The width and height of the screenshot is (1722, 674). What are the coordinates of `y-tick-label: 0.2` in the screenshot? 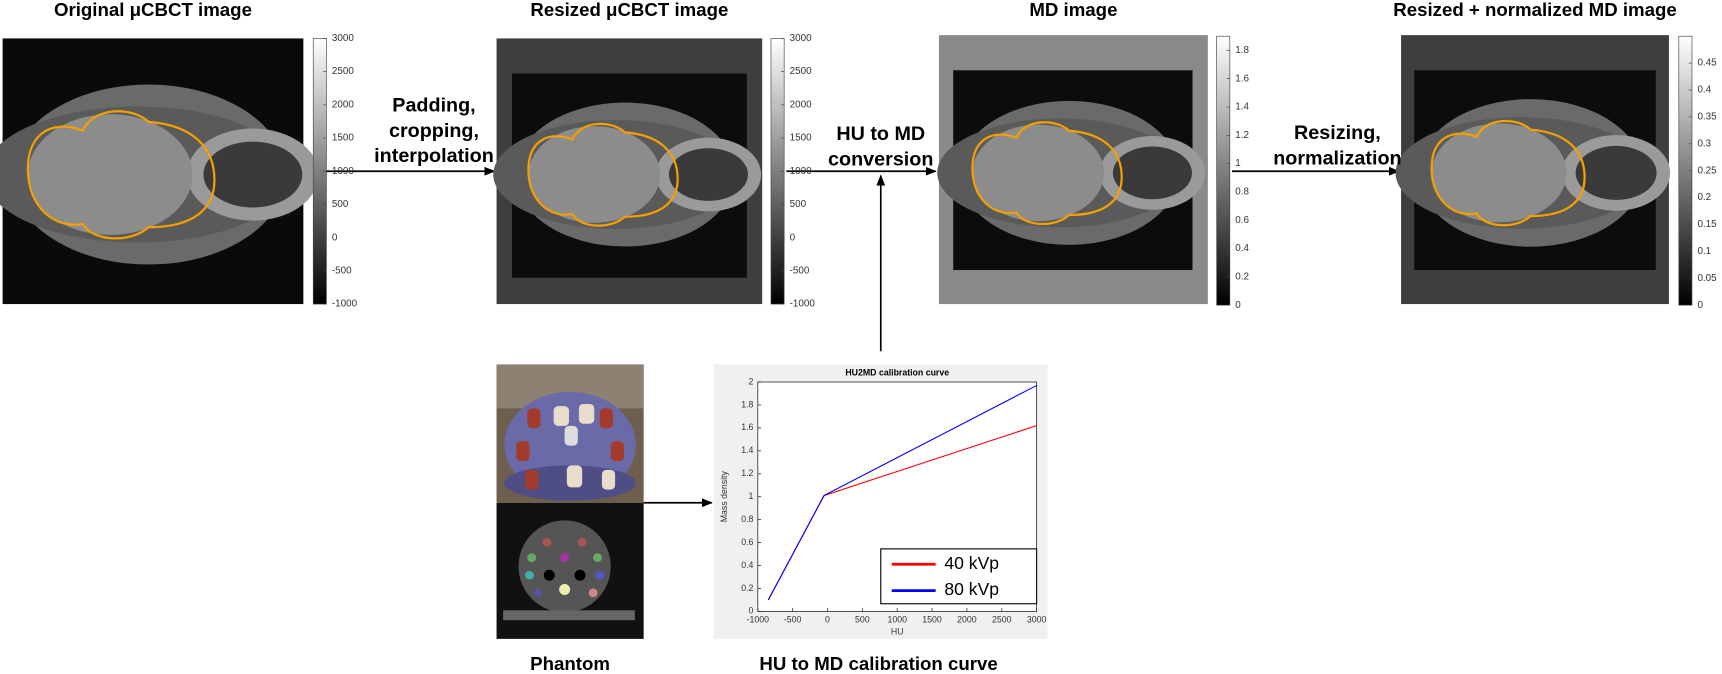 It's located at (747, 588).